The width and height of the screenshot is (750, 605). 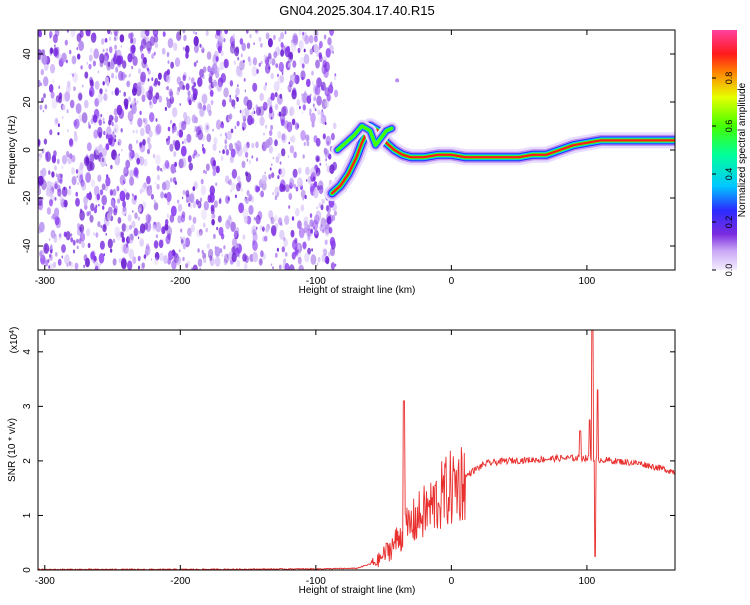 I want to click on snr-multiplier-close: ), so click(x=14, y=328).